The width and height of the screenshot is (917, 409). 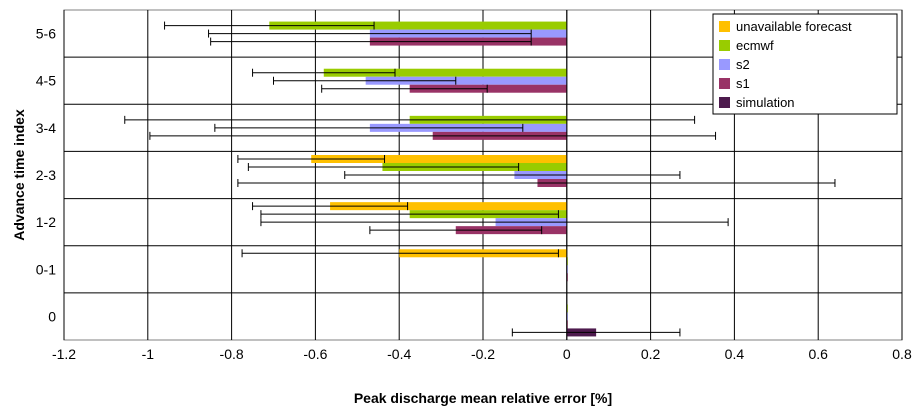 I want to click on legend-label: s1, so click(x=743, y=83).